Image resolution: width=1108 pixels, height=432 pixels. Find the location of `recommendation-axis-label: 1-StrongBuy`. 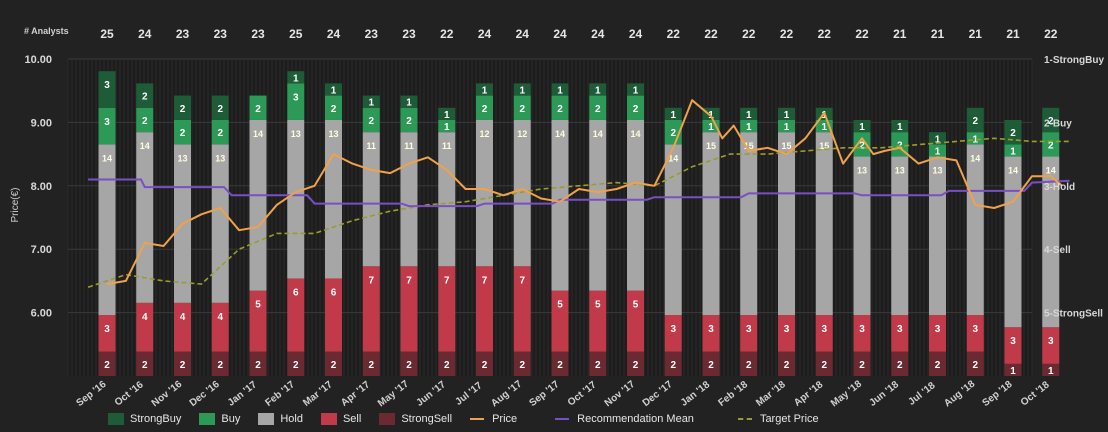

recommendation-axis-label: 1-StrongBuy is located at coordinates (1074, 60).